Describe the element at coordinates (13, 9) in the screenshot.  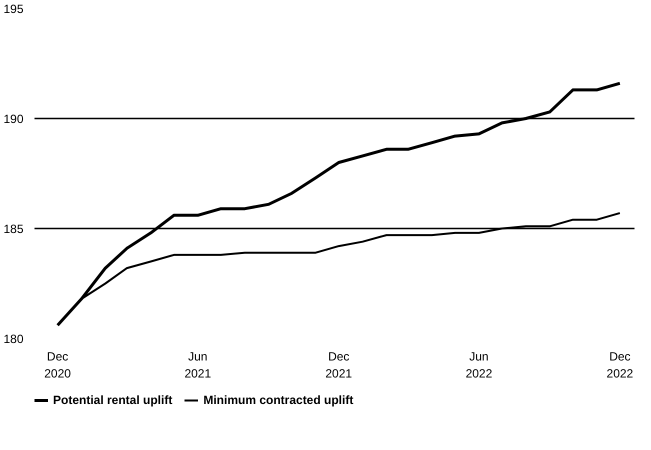
I see `y-tick-label: 195` at that location.